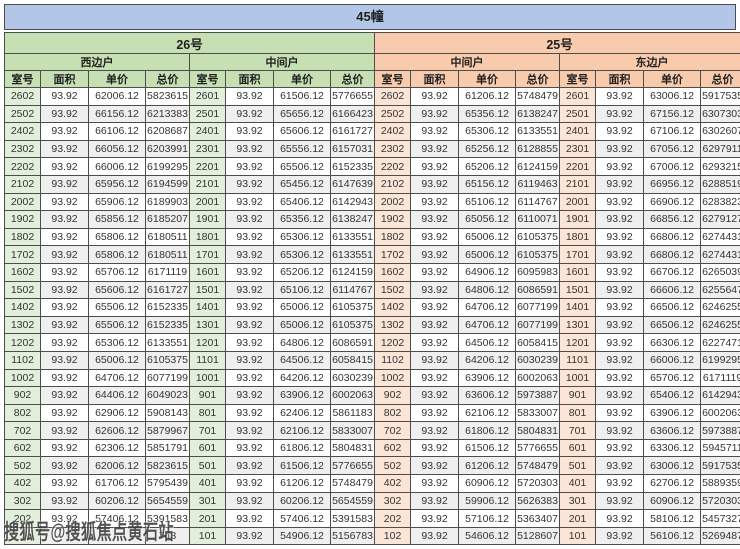 Image resolution: width=740 pixels, height=549 pixels. Describe the element at coordinates (578, 184) in the screenshot. I see `cell-room: 2101` at that location.